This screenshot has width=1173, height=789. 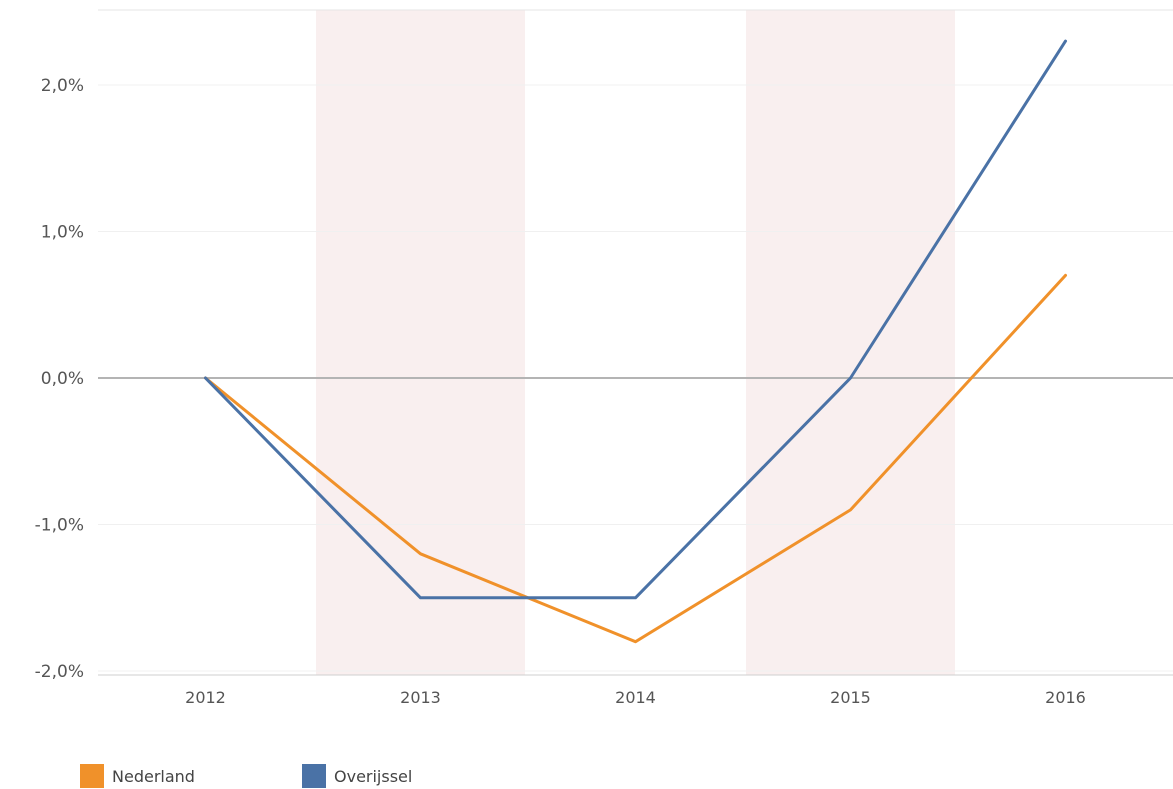 I want to click on y-tick-label: 0,0%, so click(x=62, y=379).